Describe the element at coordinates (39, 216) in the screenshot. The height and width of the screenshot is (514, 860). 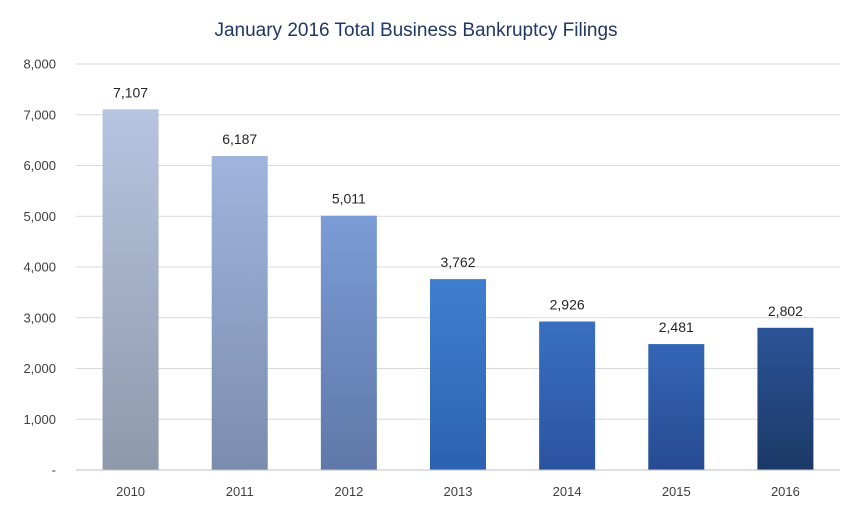
I see `y-tick-label: 5,000` at that location.